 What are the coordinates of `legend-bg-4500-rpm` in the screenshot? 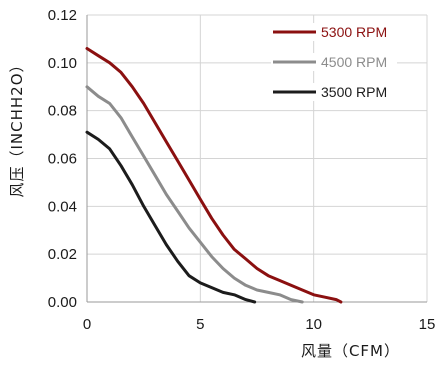 It's located at (334, 62).